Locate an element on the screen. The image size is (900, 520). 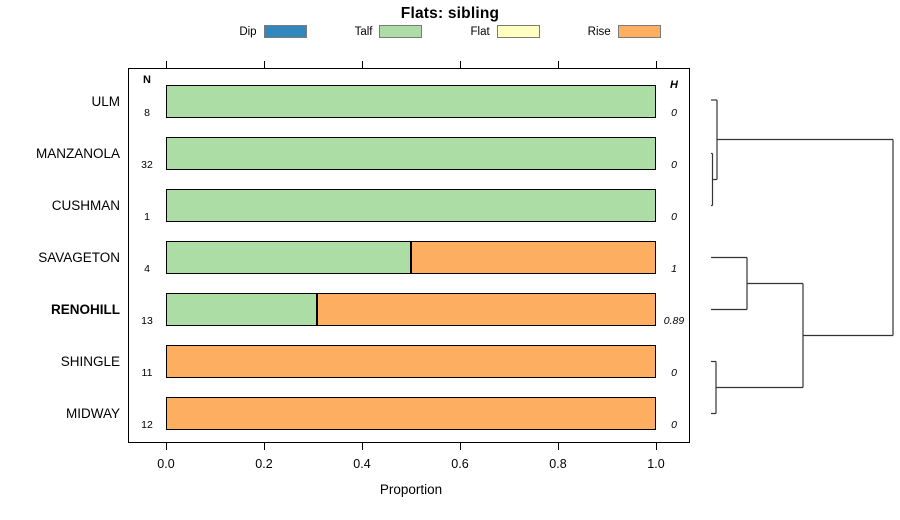
category-label-savageton: SAVAGETON is located at coordinates (79, 257).